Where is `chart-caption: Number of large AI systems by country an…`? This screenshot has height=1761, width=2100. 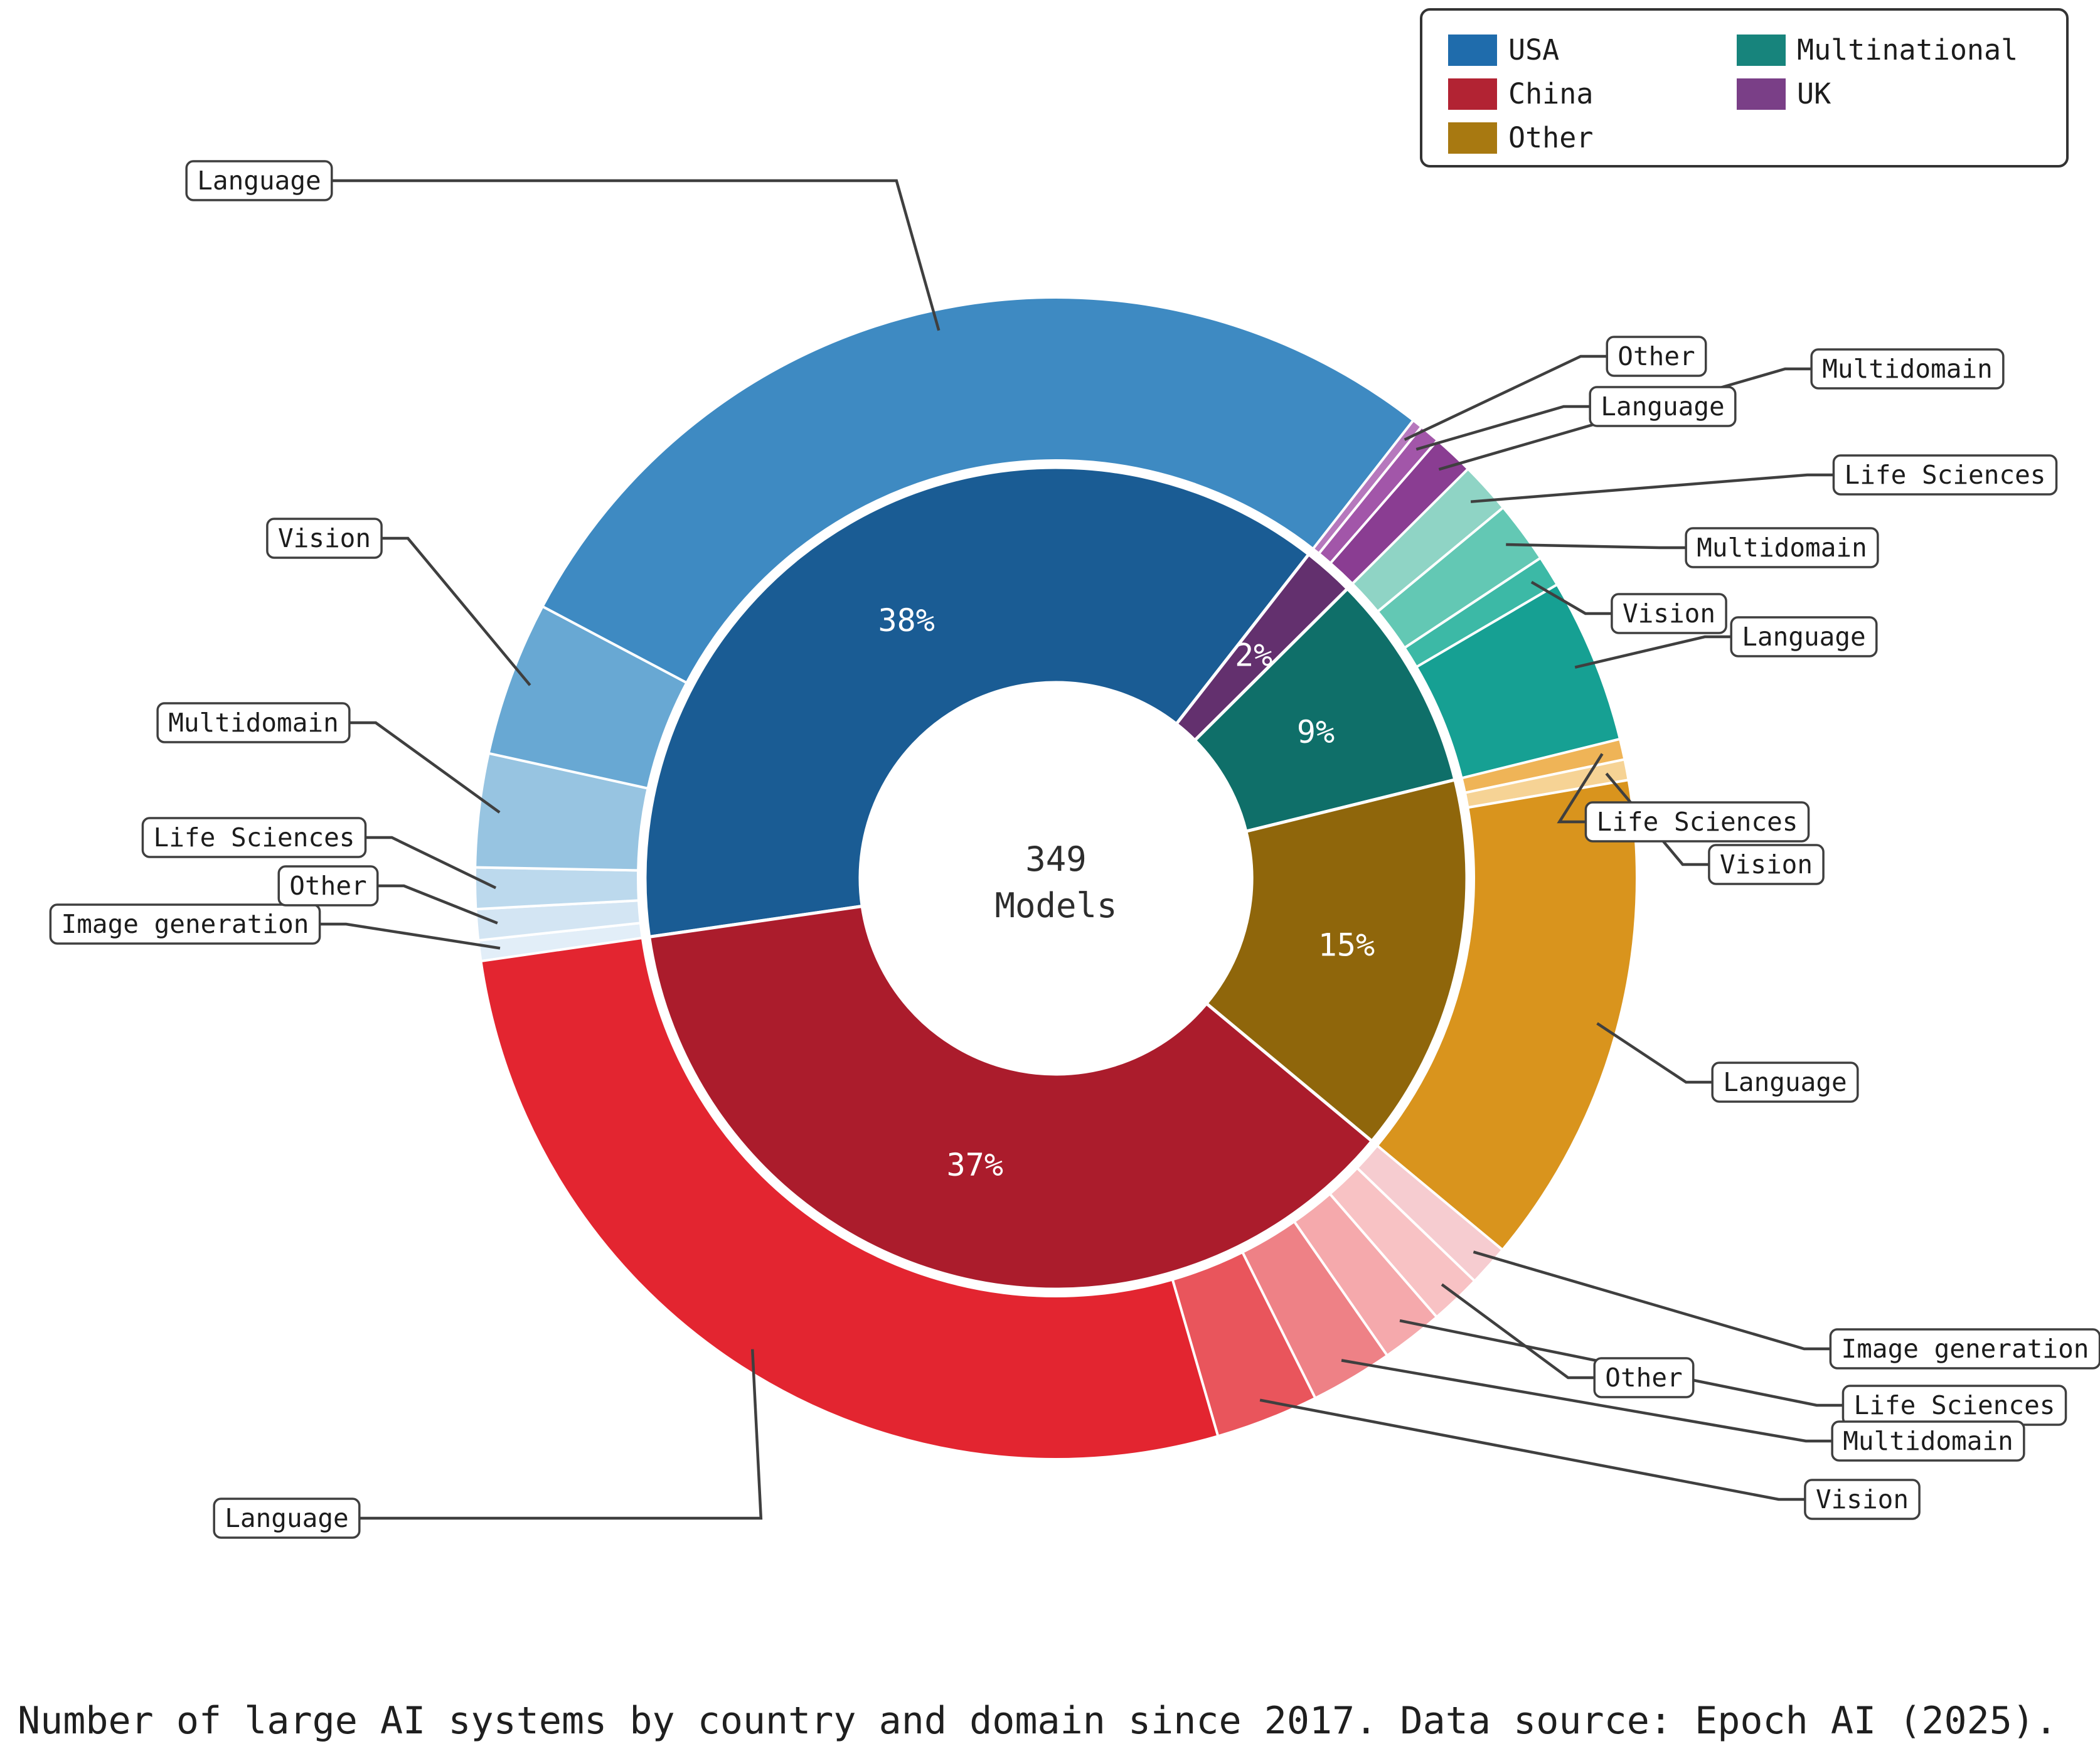
chart-caption: Number of large AI systems by country an… is located at coordinates (1037, 1721).